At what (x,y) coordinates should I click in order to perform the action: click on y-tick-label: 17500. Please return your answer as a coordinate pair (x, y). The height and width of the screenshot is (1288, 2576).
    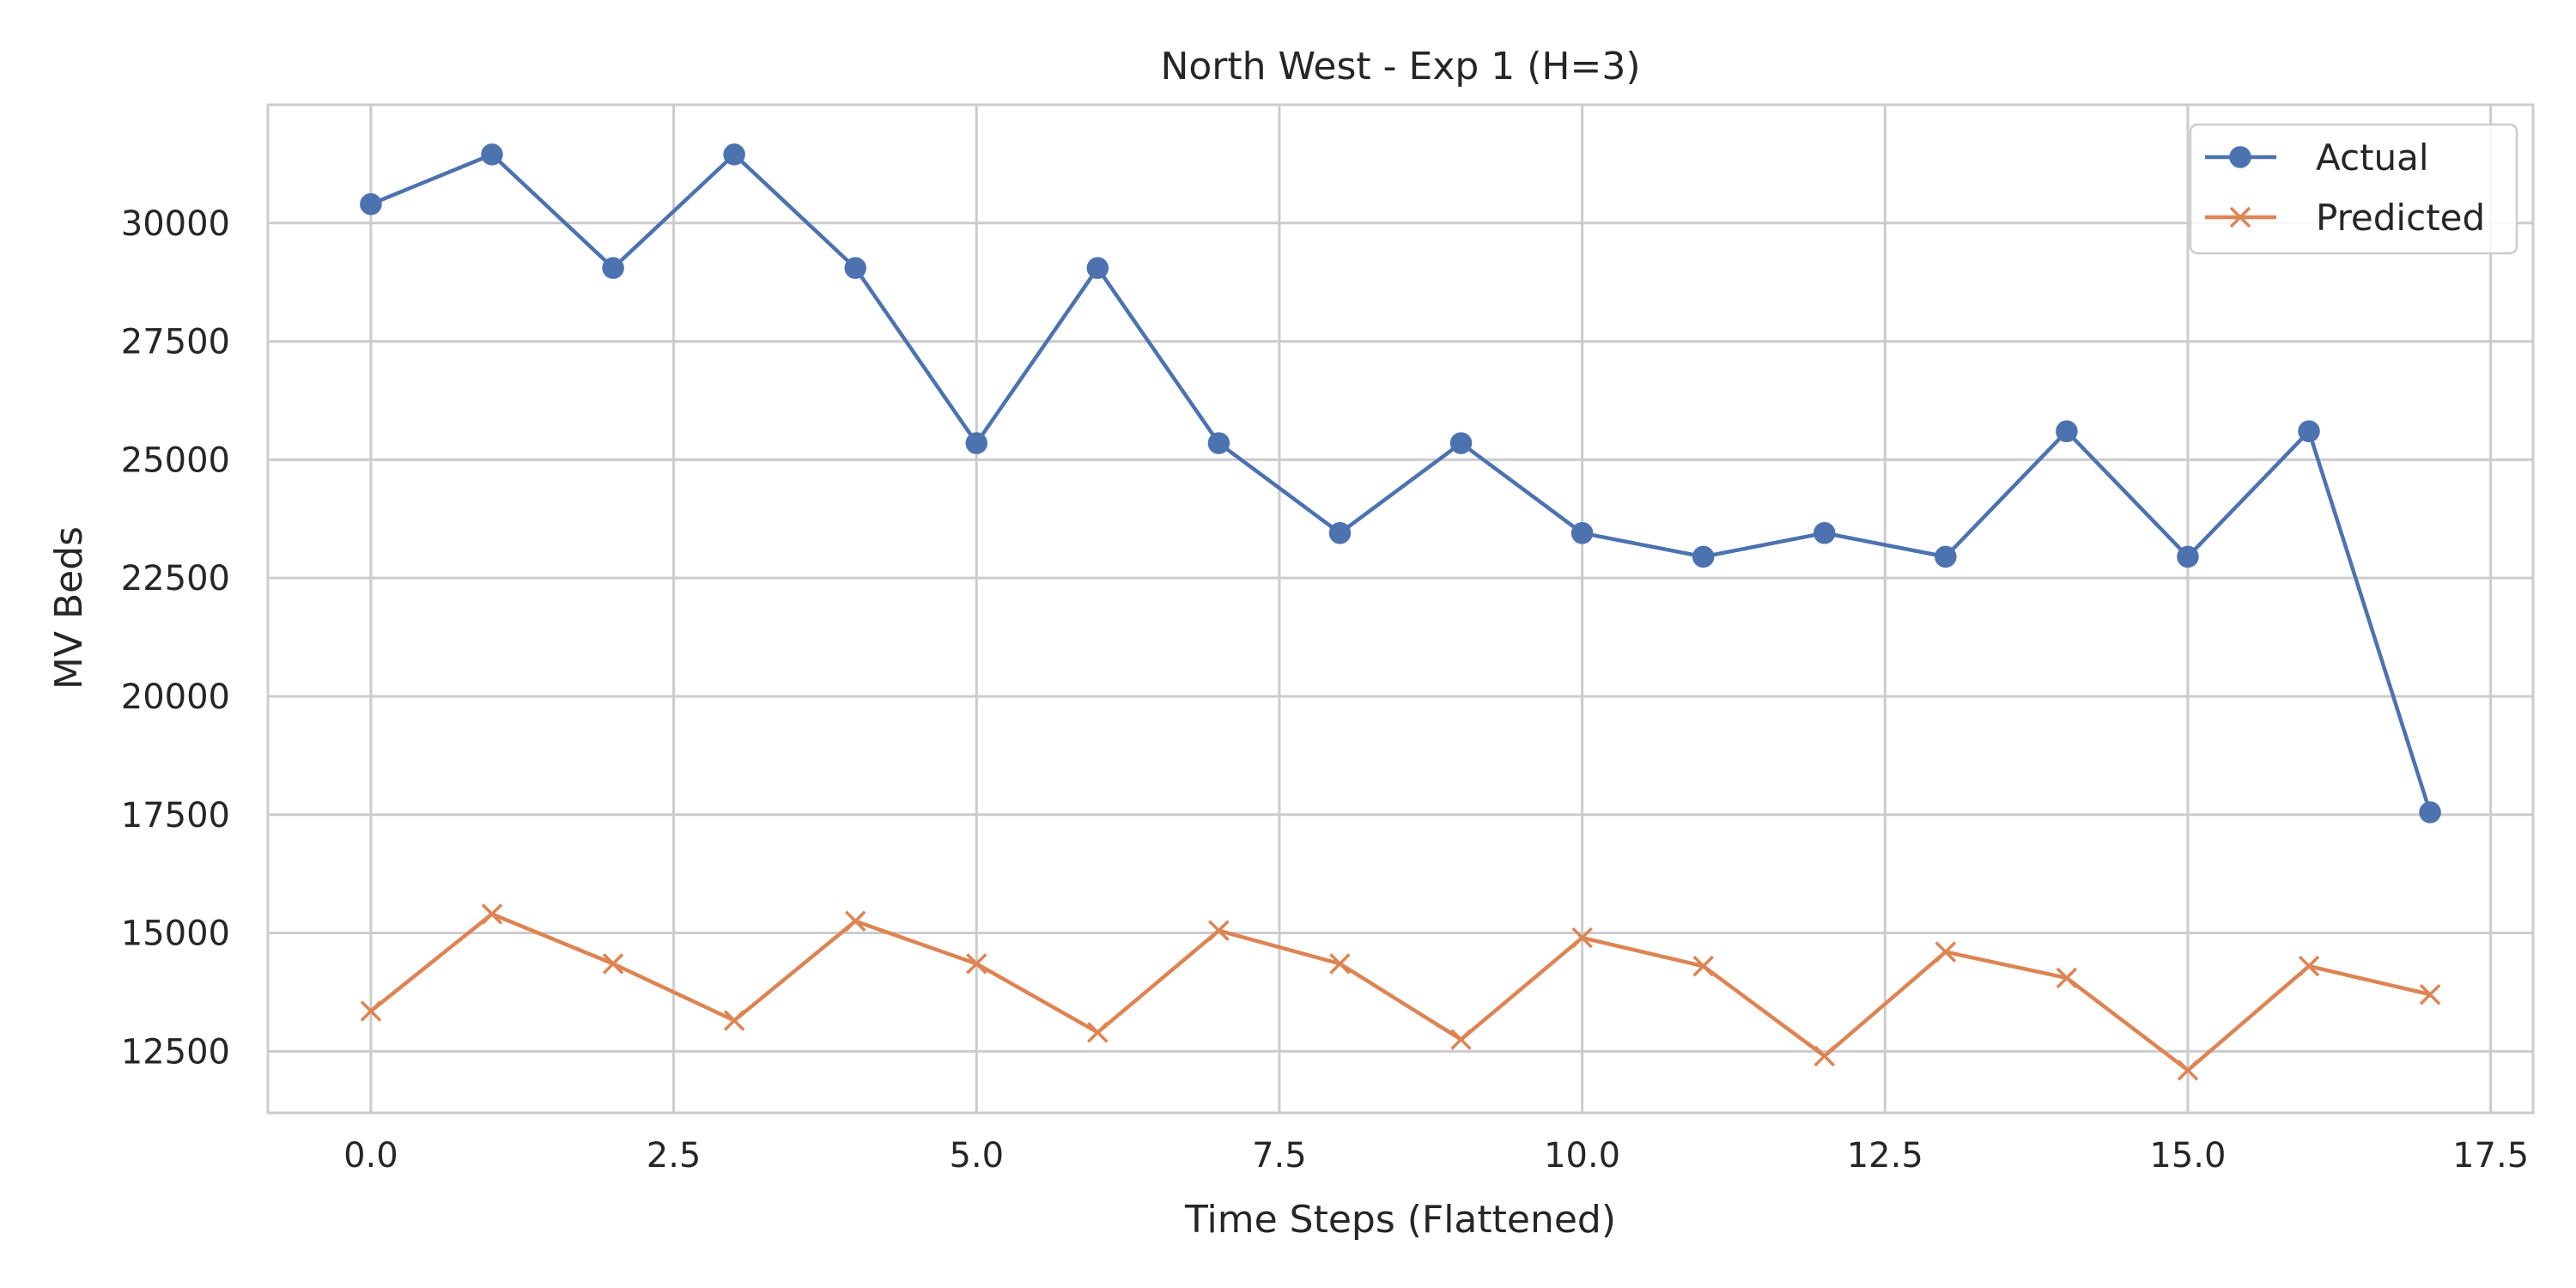
    Looking at the image, I should click on (175, 815).